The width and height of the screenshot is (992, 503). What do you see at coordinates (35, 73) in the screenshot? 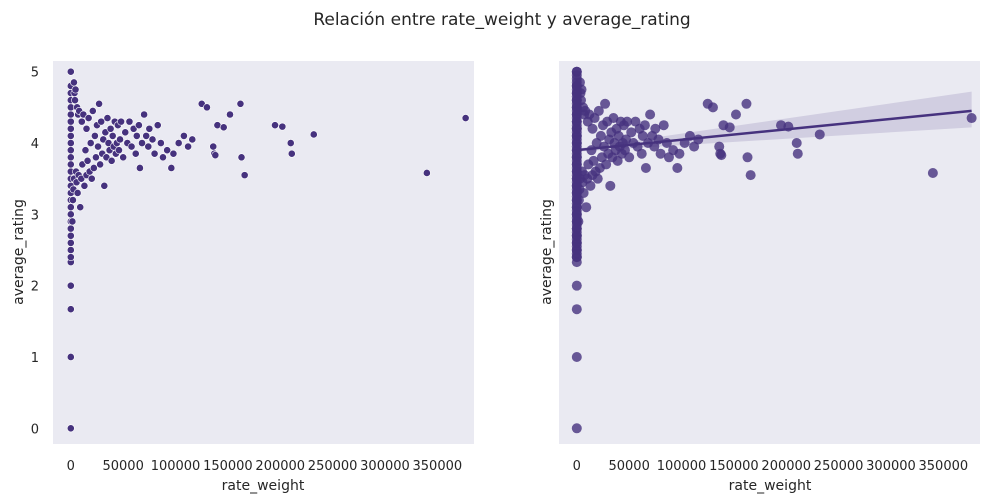
I see `left-y-tick-label: 5` at bounding box center [35, 73].